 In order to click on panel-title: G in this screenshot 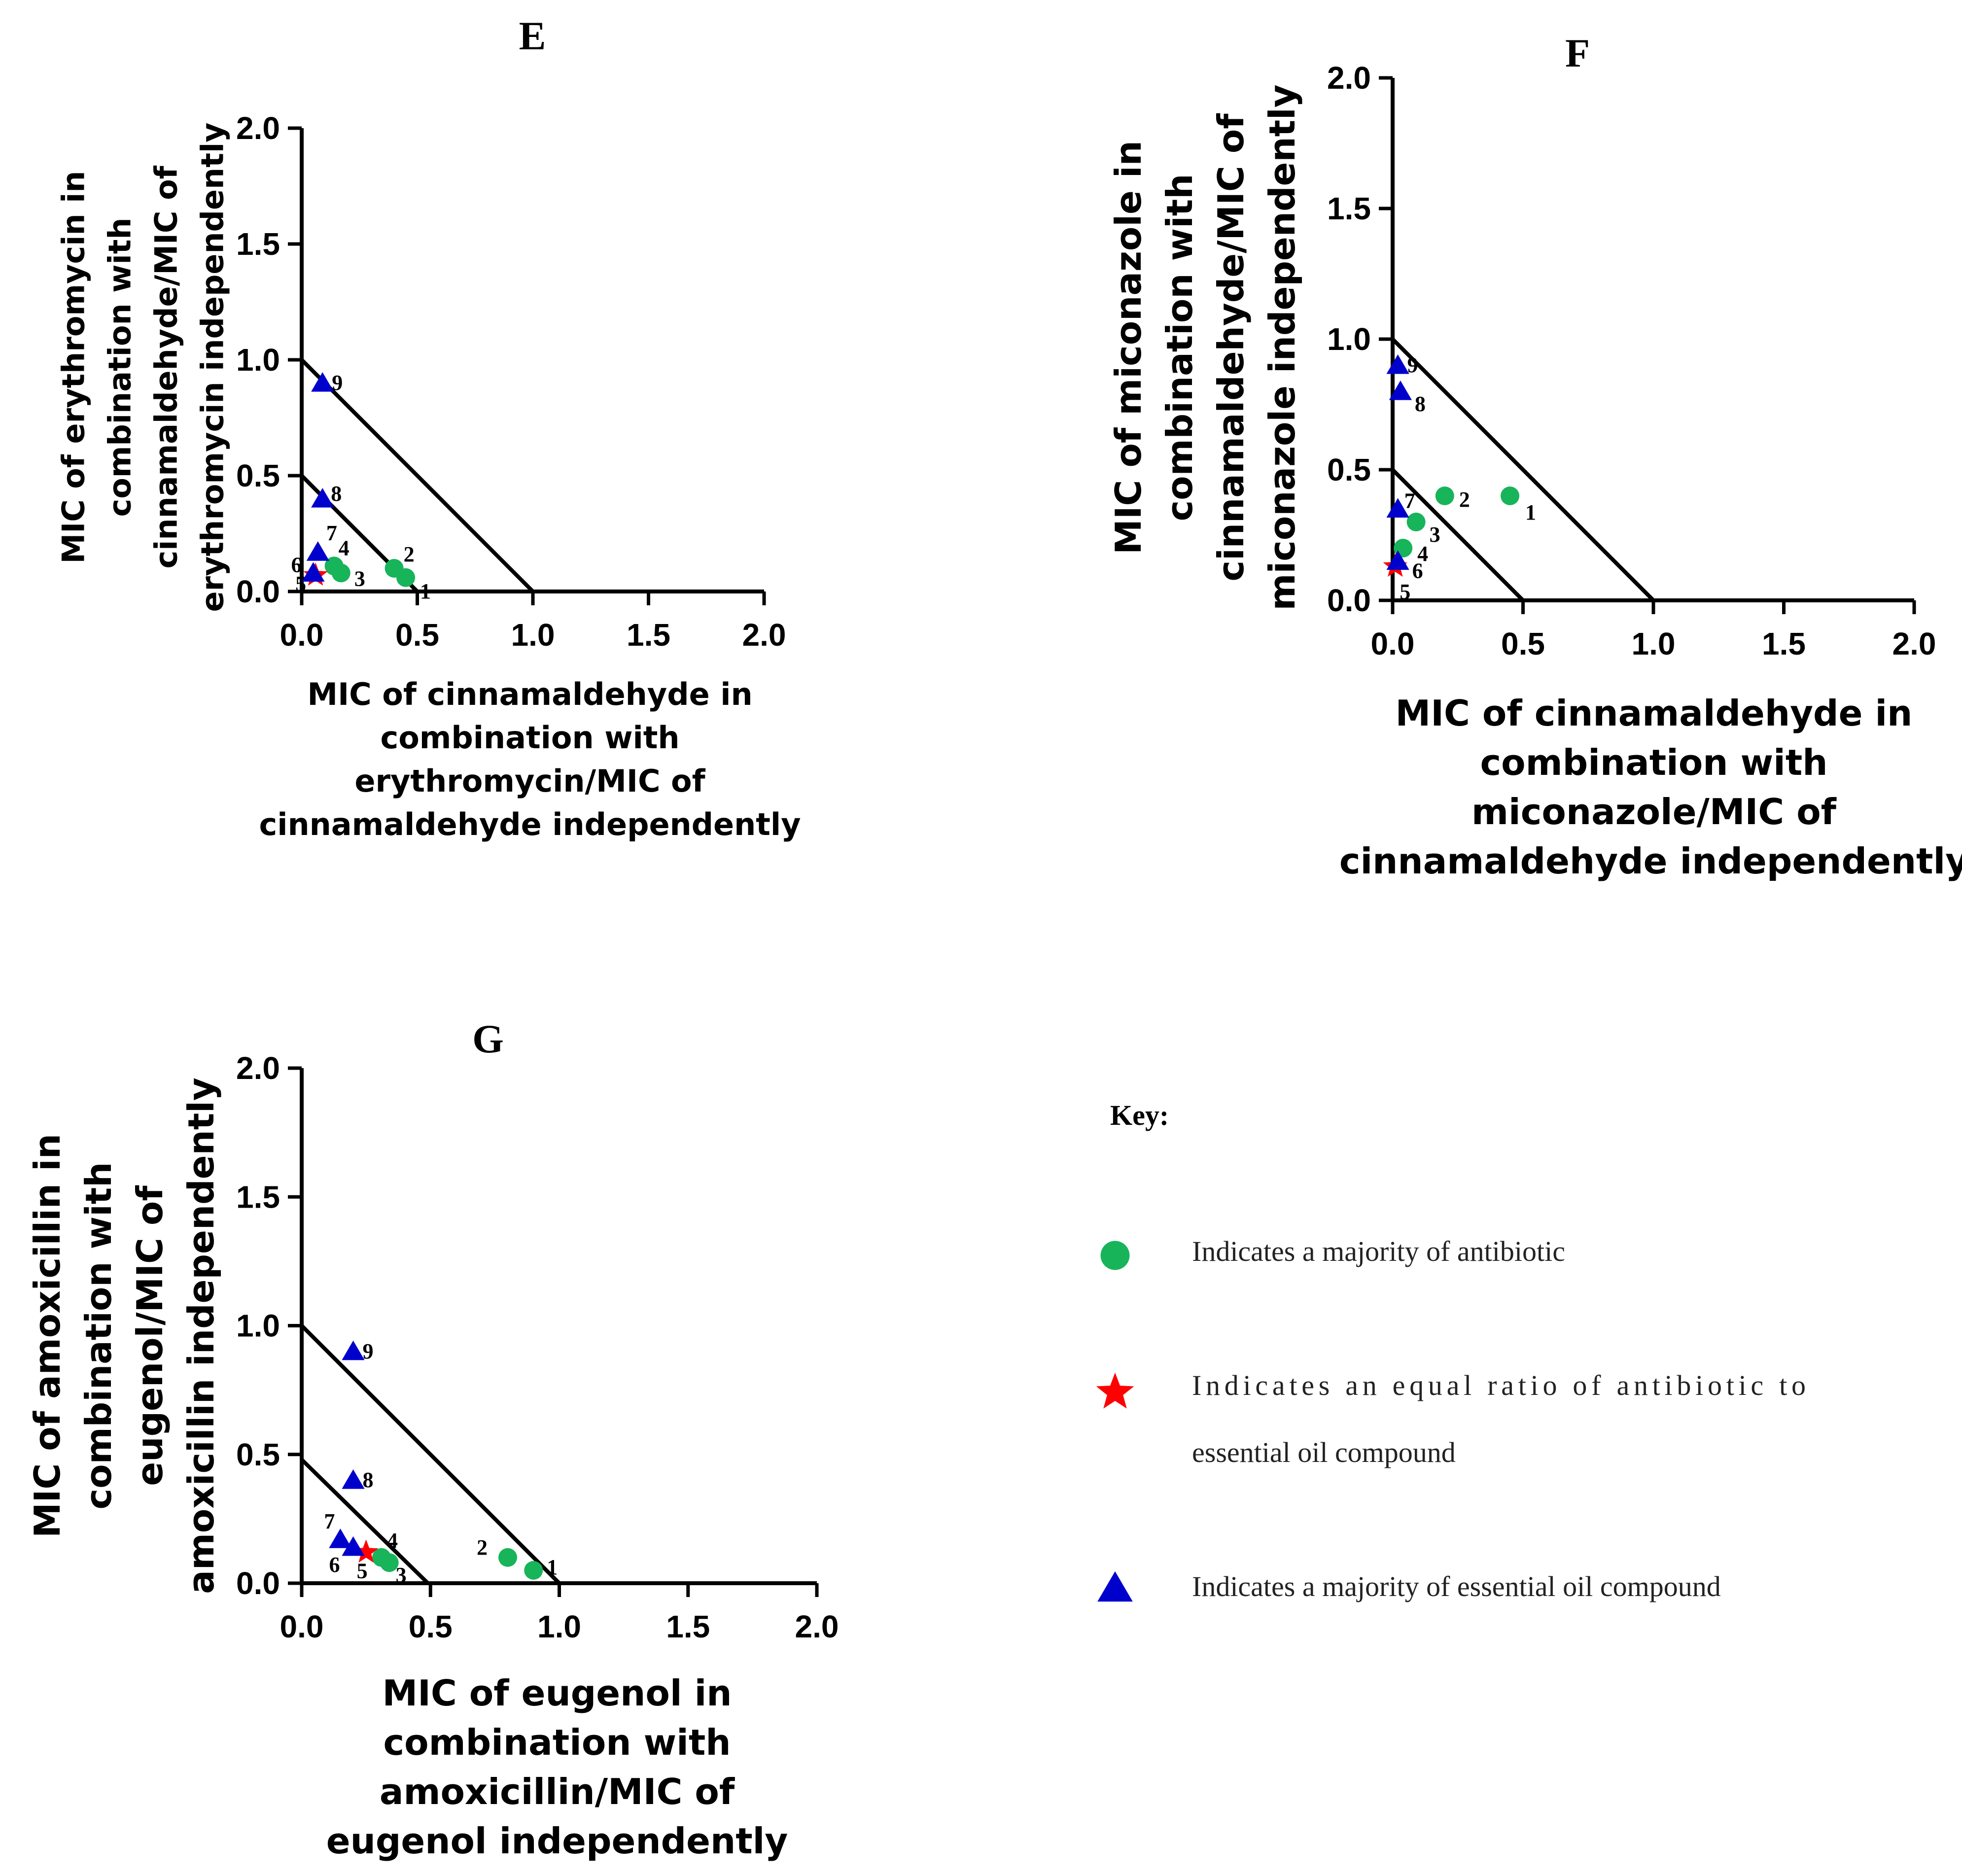, I will do `click(488, 1039)`.